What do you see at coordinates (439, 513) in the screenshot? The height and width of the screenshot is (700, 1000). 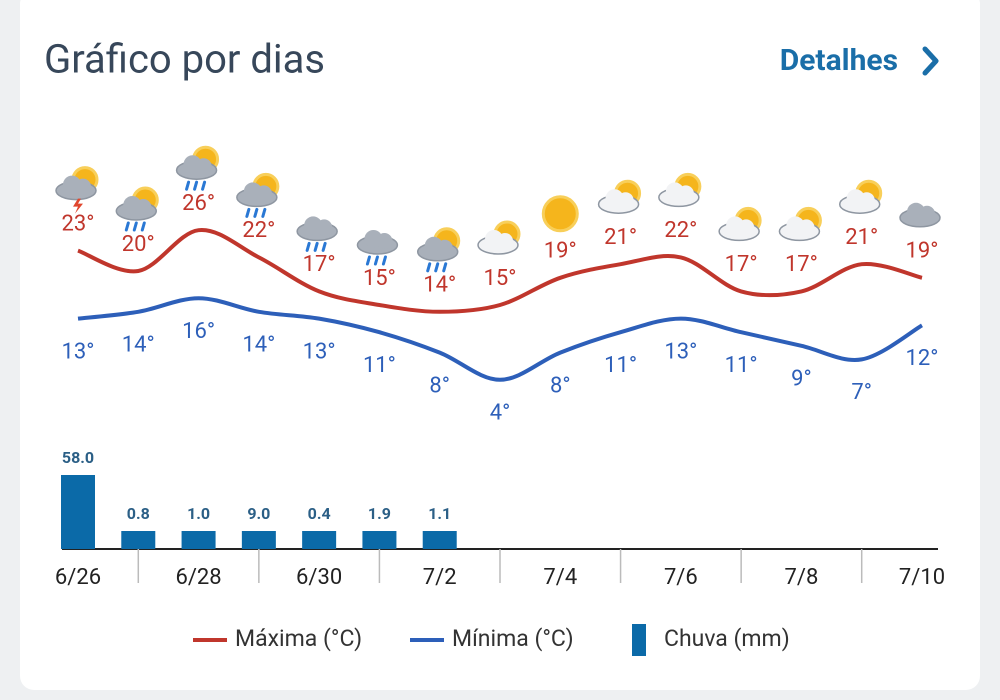 I see `value-label: 1.1` at bounding box center [439, 513].